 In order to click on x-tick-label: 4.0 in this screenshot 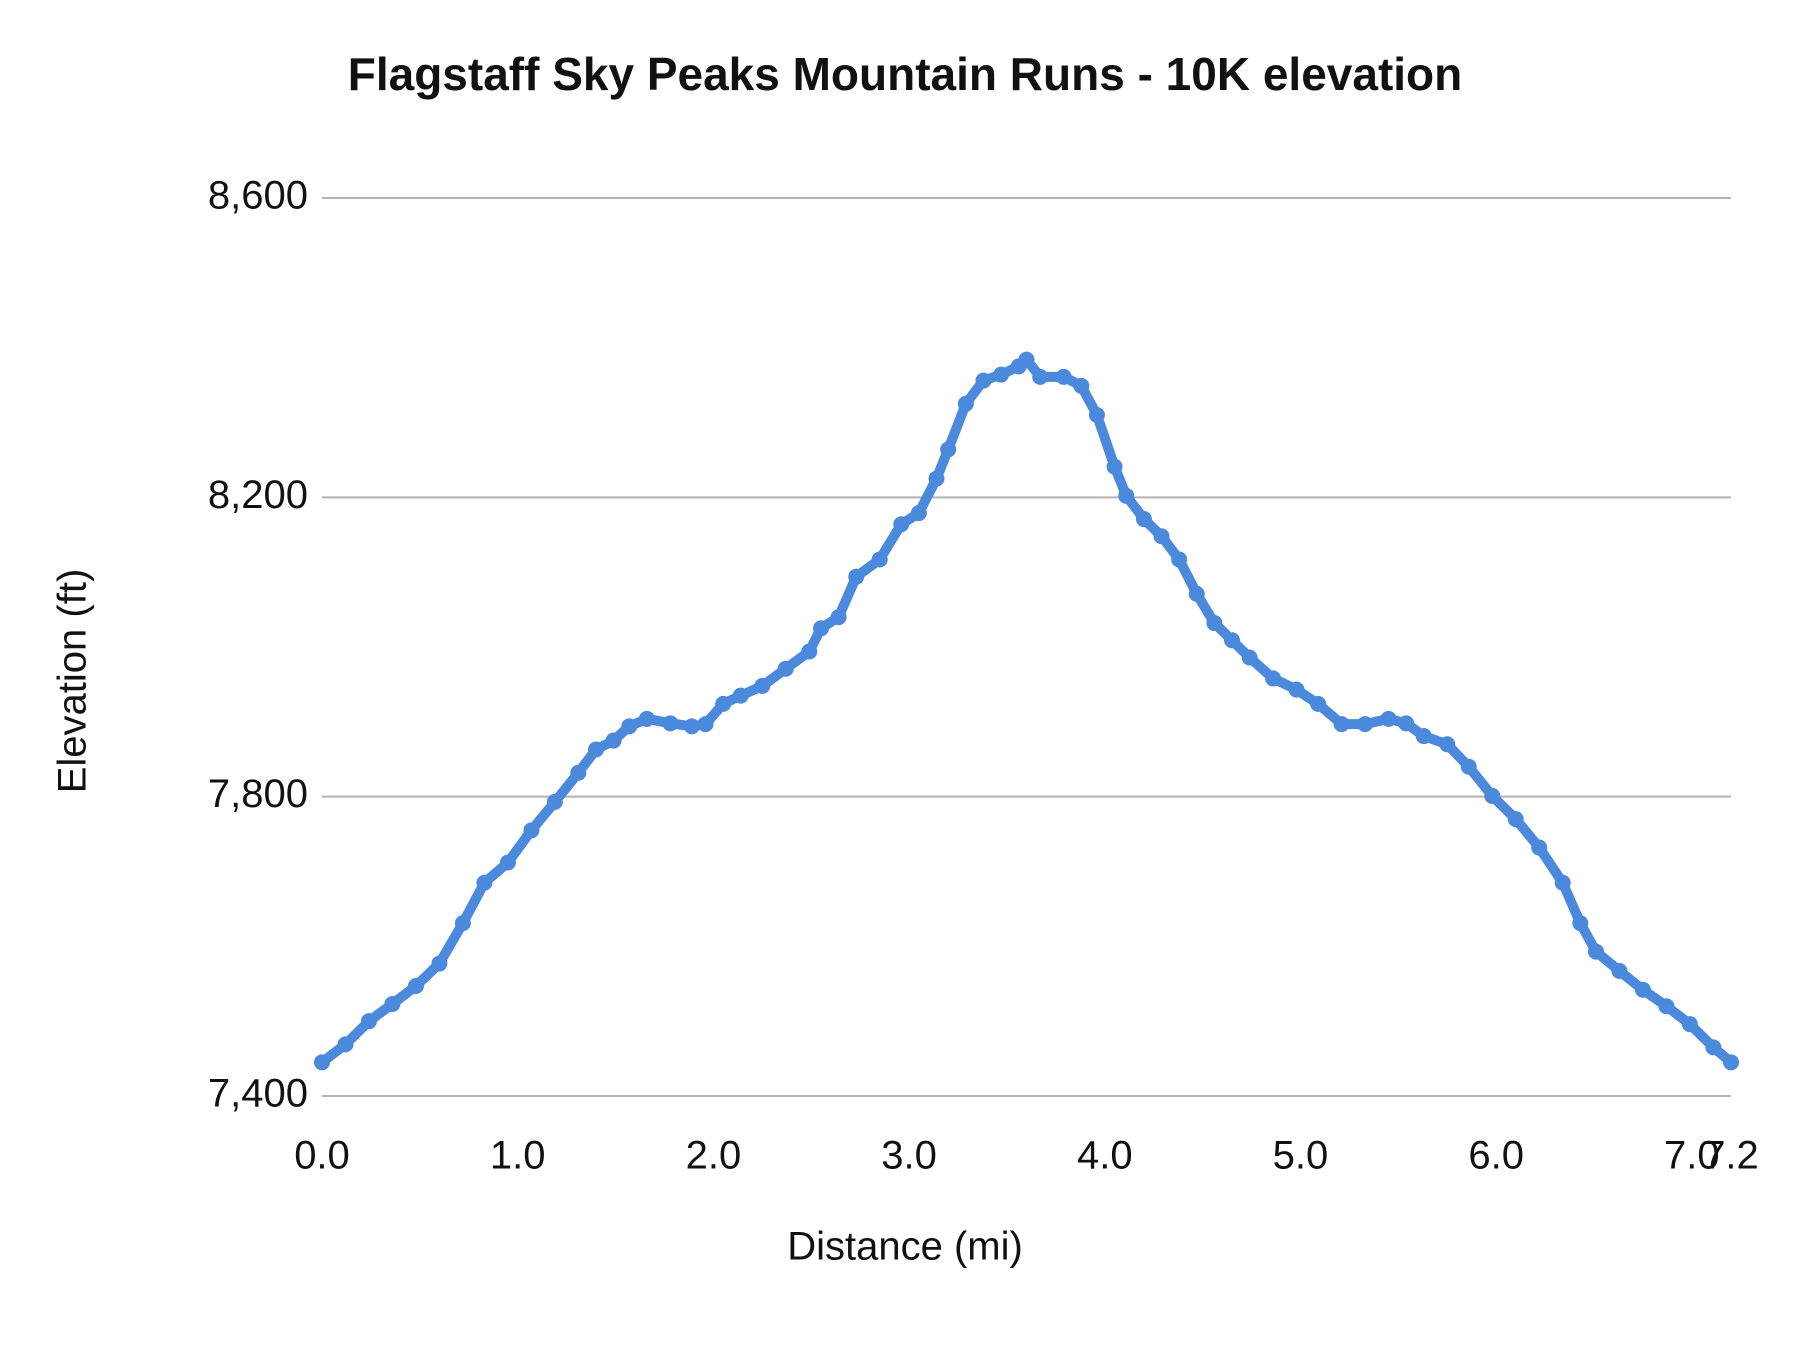, I will do `click(1105, 1156)`.